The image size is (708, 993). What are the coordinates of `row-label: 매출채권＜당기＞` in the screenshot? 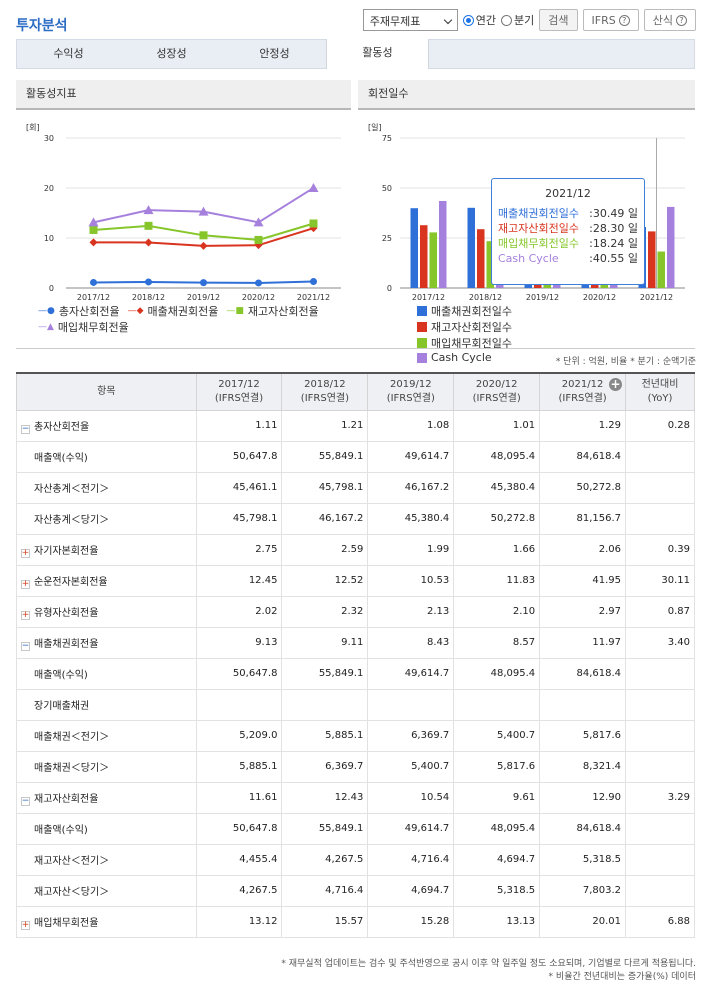 It's located at (106, 766).